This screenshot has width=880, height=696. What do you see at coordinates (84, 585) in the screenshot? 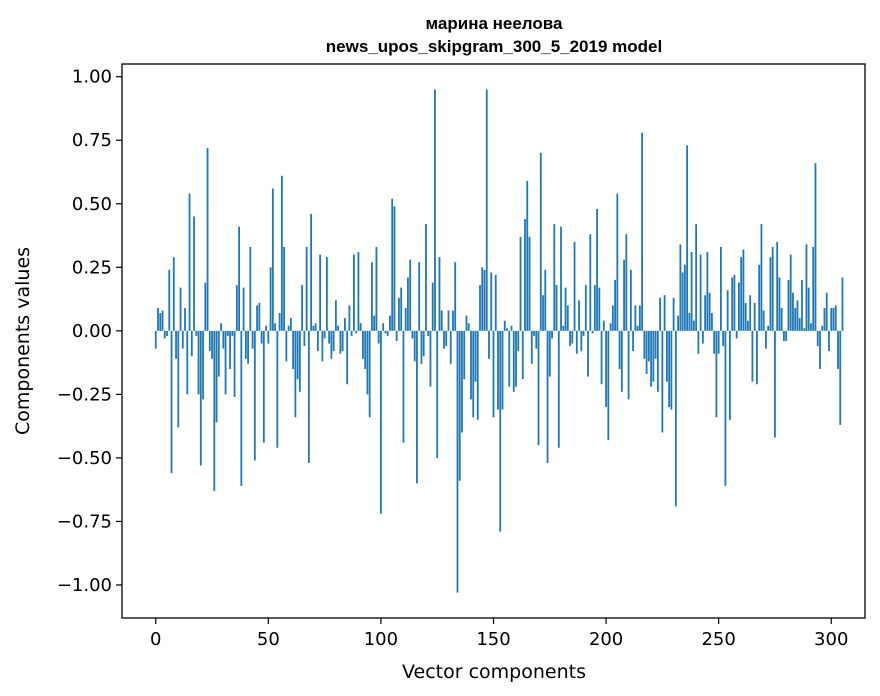
I see `y-tick-label: −1.00` at bounding box center [84, 585].